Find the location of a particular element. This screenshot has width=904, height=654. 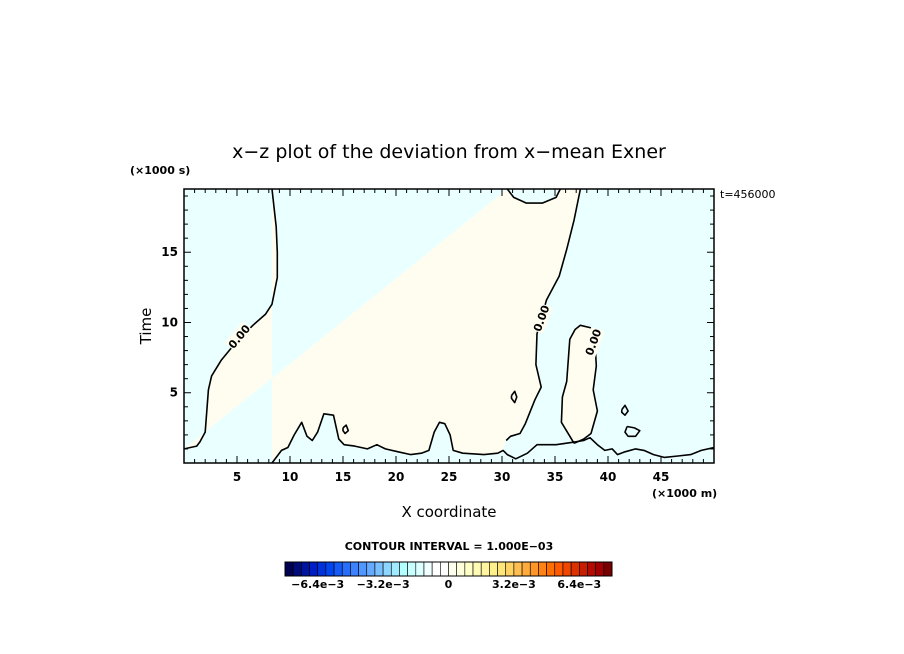

x-tick-label: 10 is located at coordinates (290, 477).